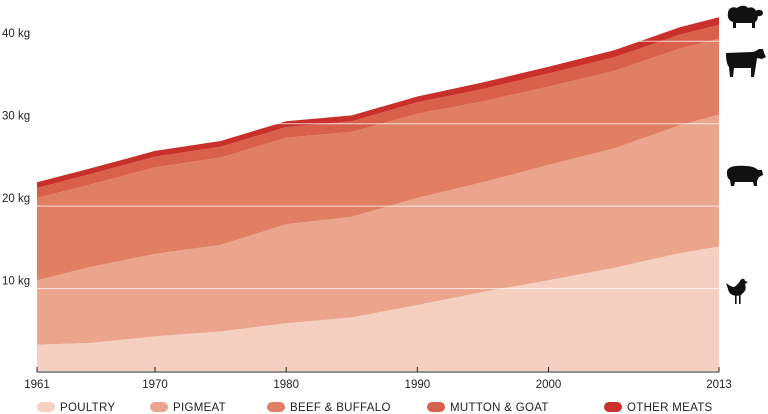 The image size is (768, 414). I want to click on y-tick-label: 20 kg, so click(16, 199).